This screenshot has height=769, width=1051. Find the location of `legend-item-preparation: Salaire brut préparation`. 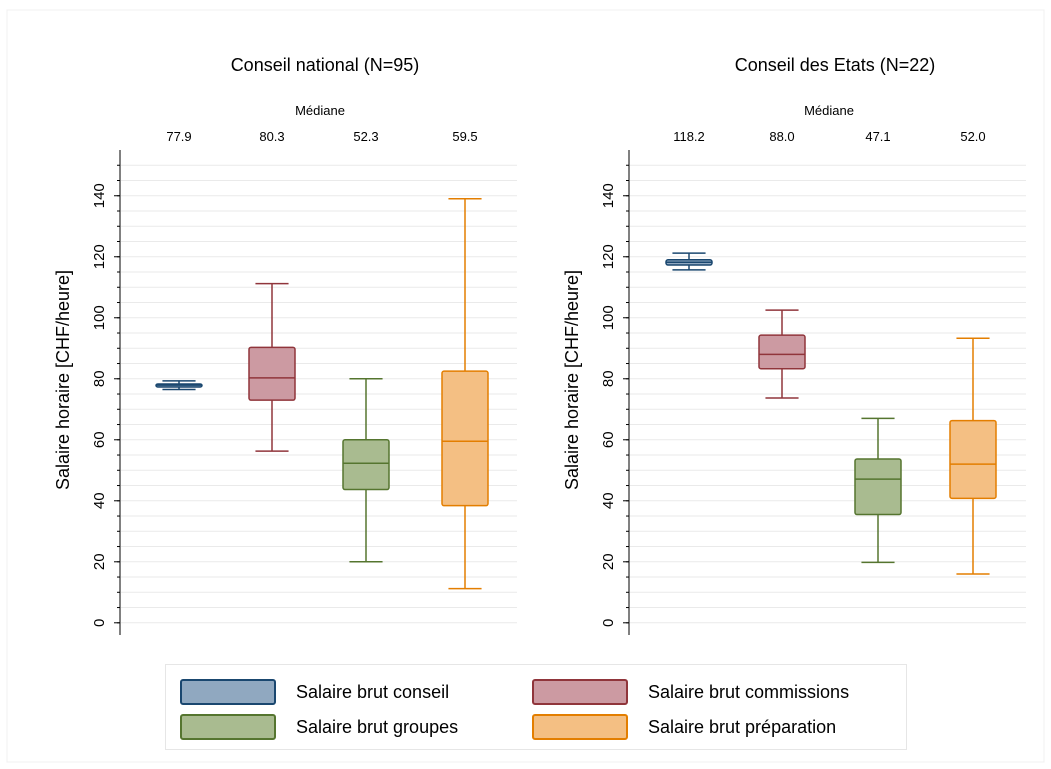

legend-item-preparation: Salaire brut préparation is located at coordinates (684, 727).